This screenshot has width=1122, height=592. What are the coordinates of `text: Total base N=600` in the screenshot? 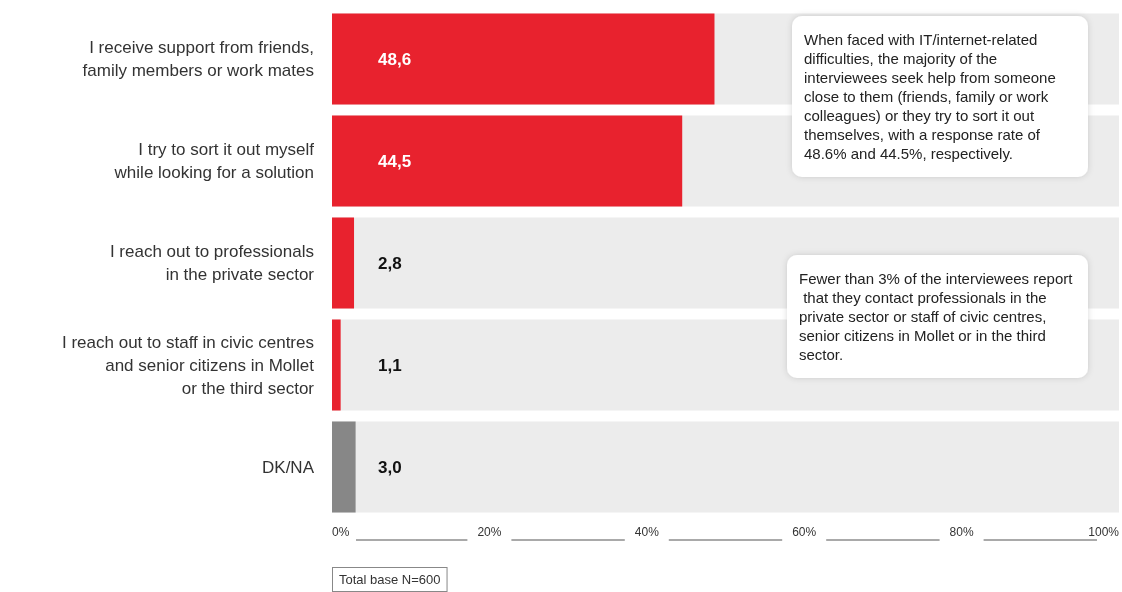 It's located at (390, 579).